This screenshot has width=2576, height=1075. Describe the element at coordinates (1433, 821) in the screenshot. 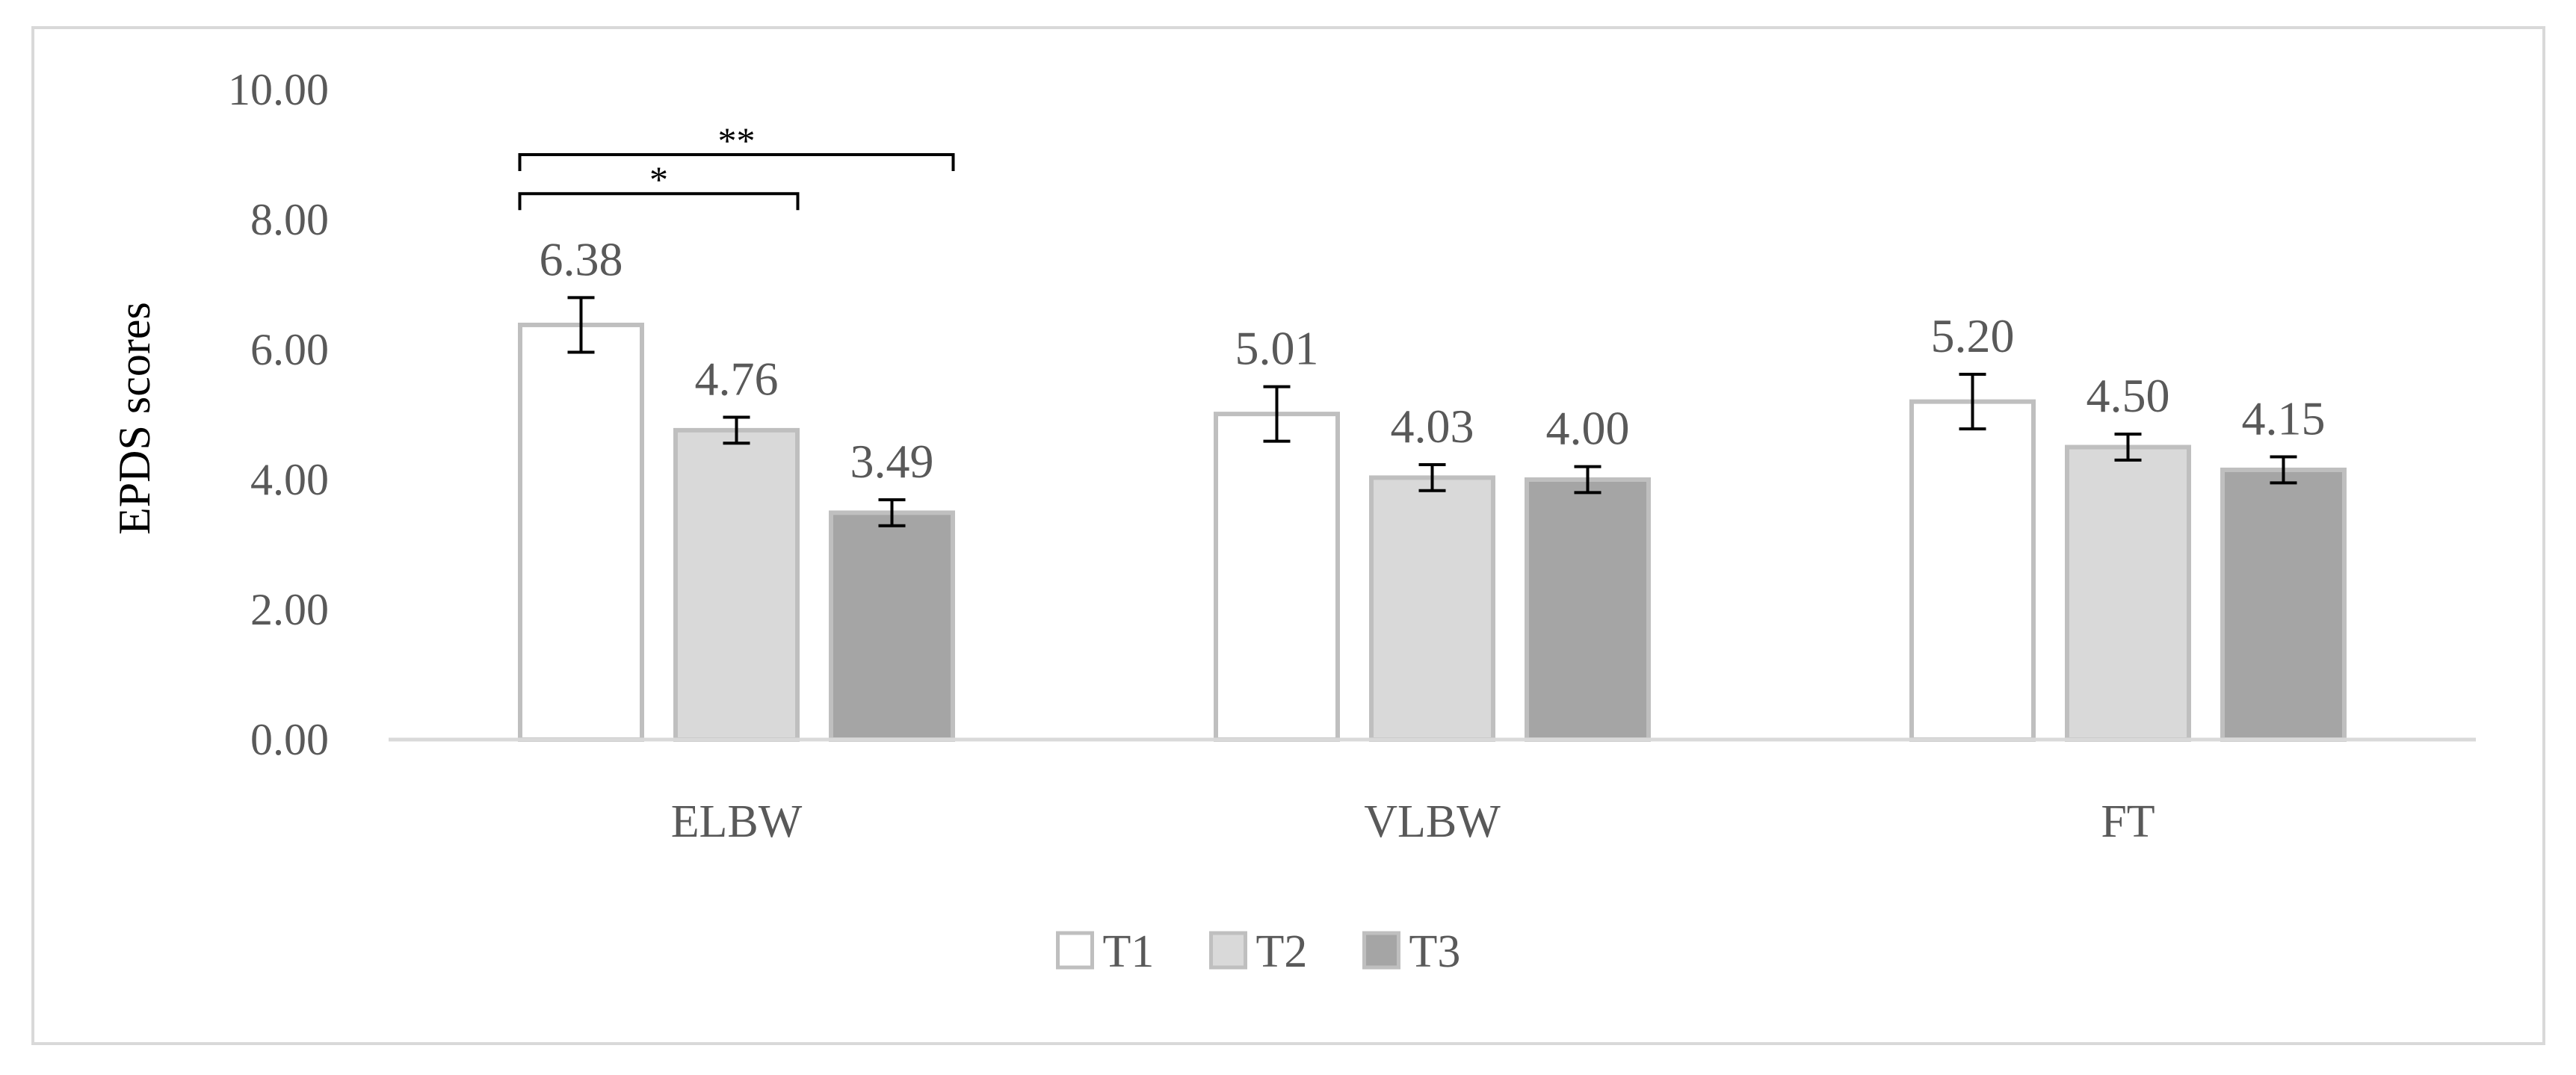

I see `x-tick-label: VLBW` at that location.